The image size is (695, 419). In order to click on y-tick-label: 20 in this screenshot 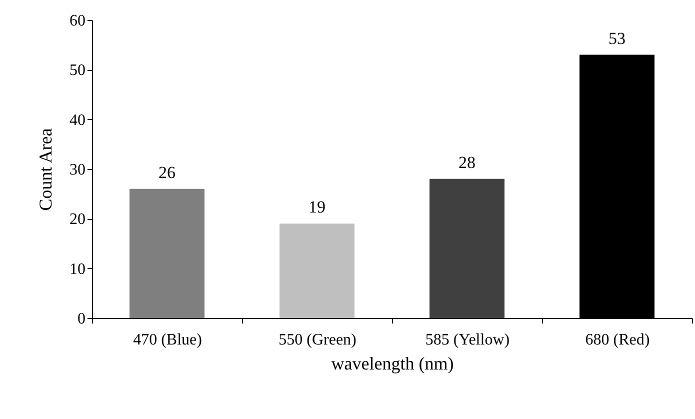, I will do `click(78, 219)`.